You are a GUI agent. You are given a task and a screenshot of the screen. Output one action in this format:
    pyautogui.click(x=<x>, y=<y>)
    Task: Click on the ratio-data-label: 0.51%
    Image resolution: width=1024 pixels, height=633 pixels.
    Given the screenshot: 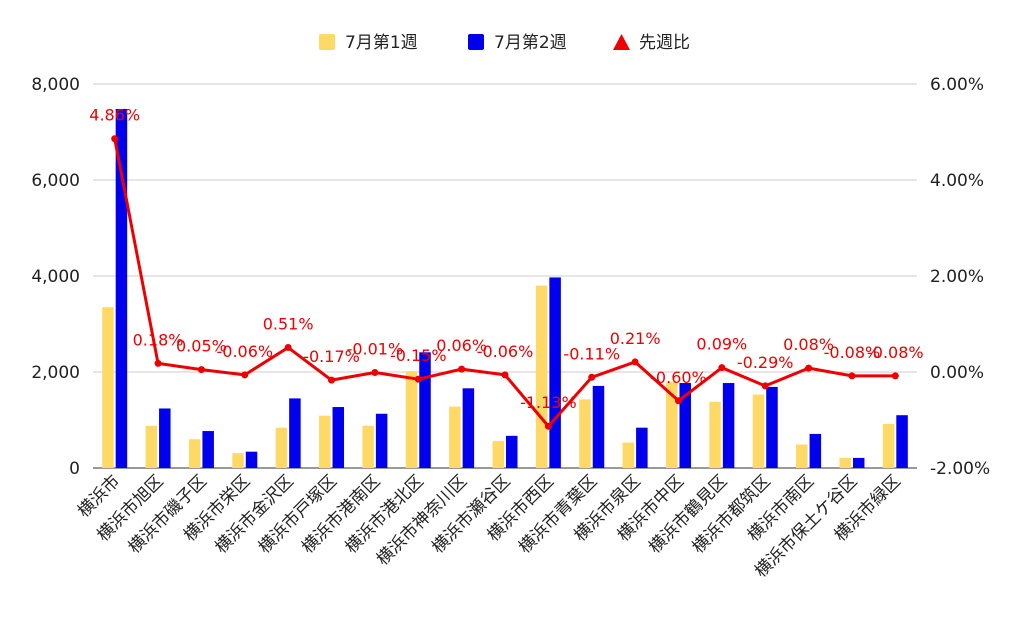 What is the action you would take?
    pyautogui.click(x=288, y=324)
    